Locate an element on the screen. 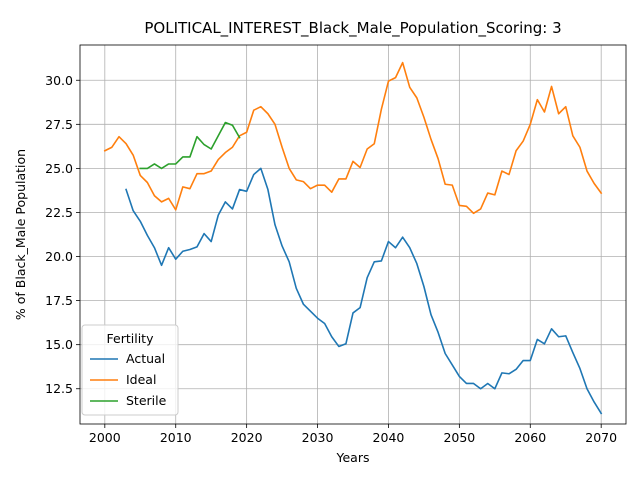  x-axis-ticks: 2000 2010 2020 2030 2040 2050 2060 2070 is located at coordinates (353, 434).